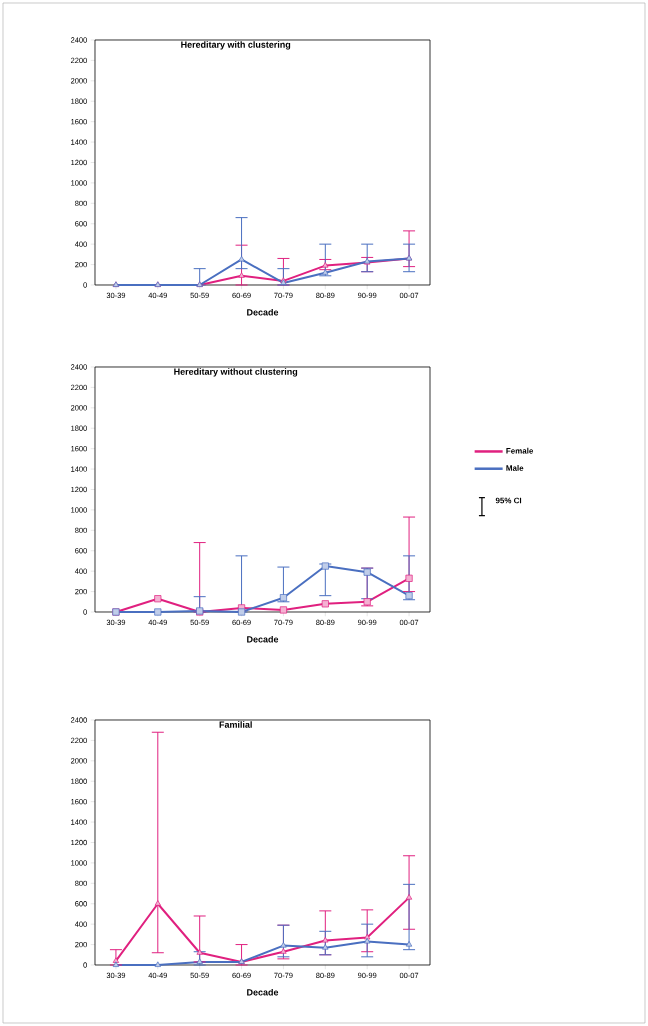 This screenshot has width=648, height=1026. Describe the element at coordinates (235, 724) in the screenshot. I see `chart-title: Familial` at that location.